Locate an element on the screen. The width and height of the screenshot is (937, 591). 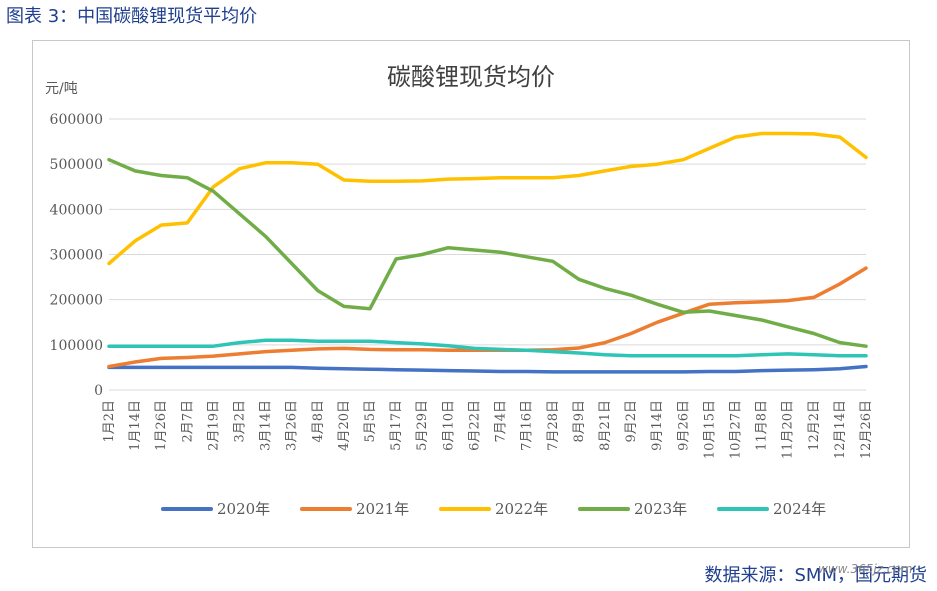
y-unit-label: 元/吨 is located at coordinates (61, 89).